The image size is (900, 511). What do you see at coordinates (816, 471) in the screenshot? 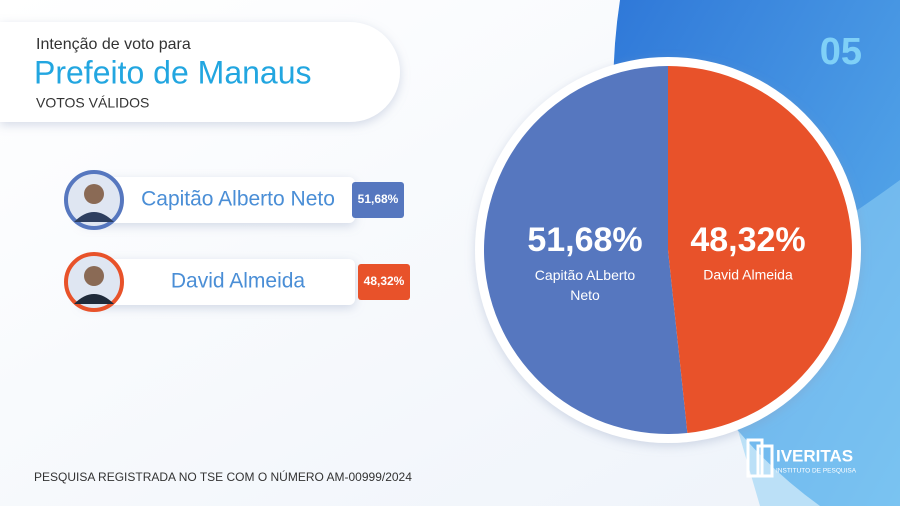
I see `logo-tagline: INSTITUTO DE PESQUISA` at bounding box center [816, 471].